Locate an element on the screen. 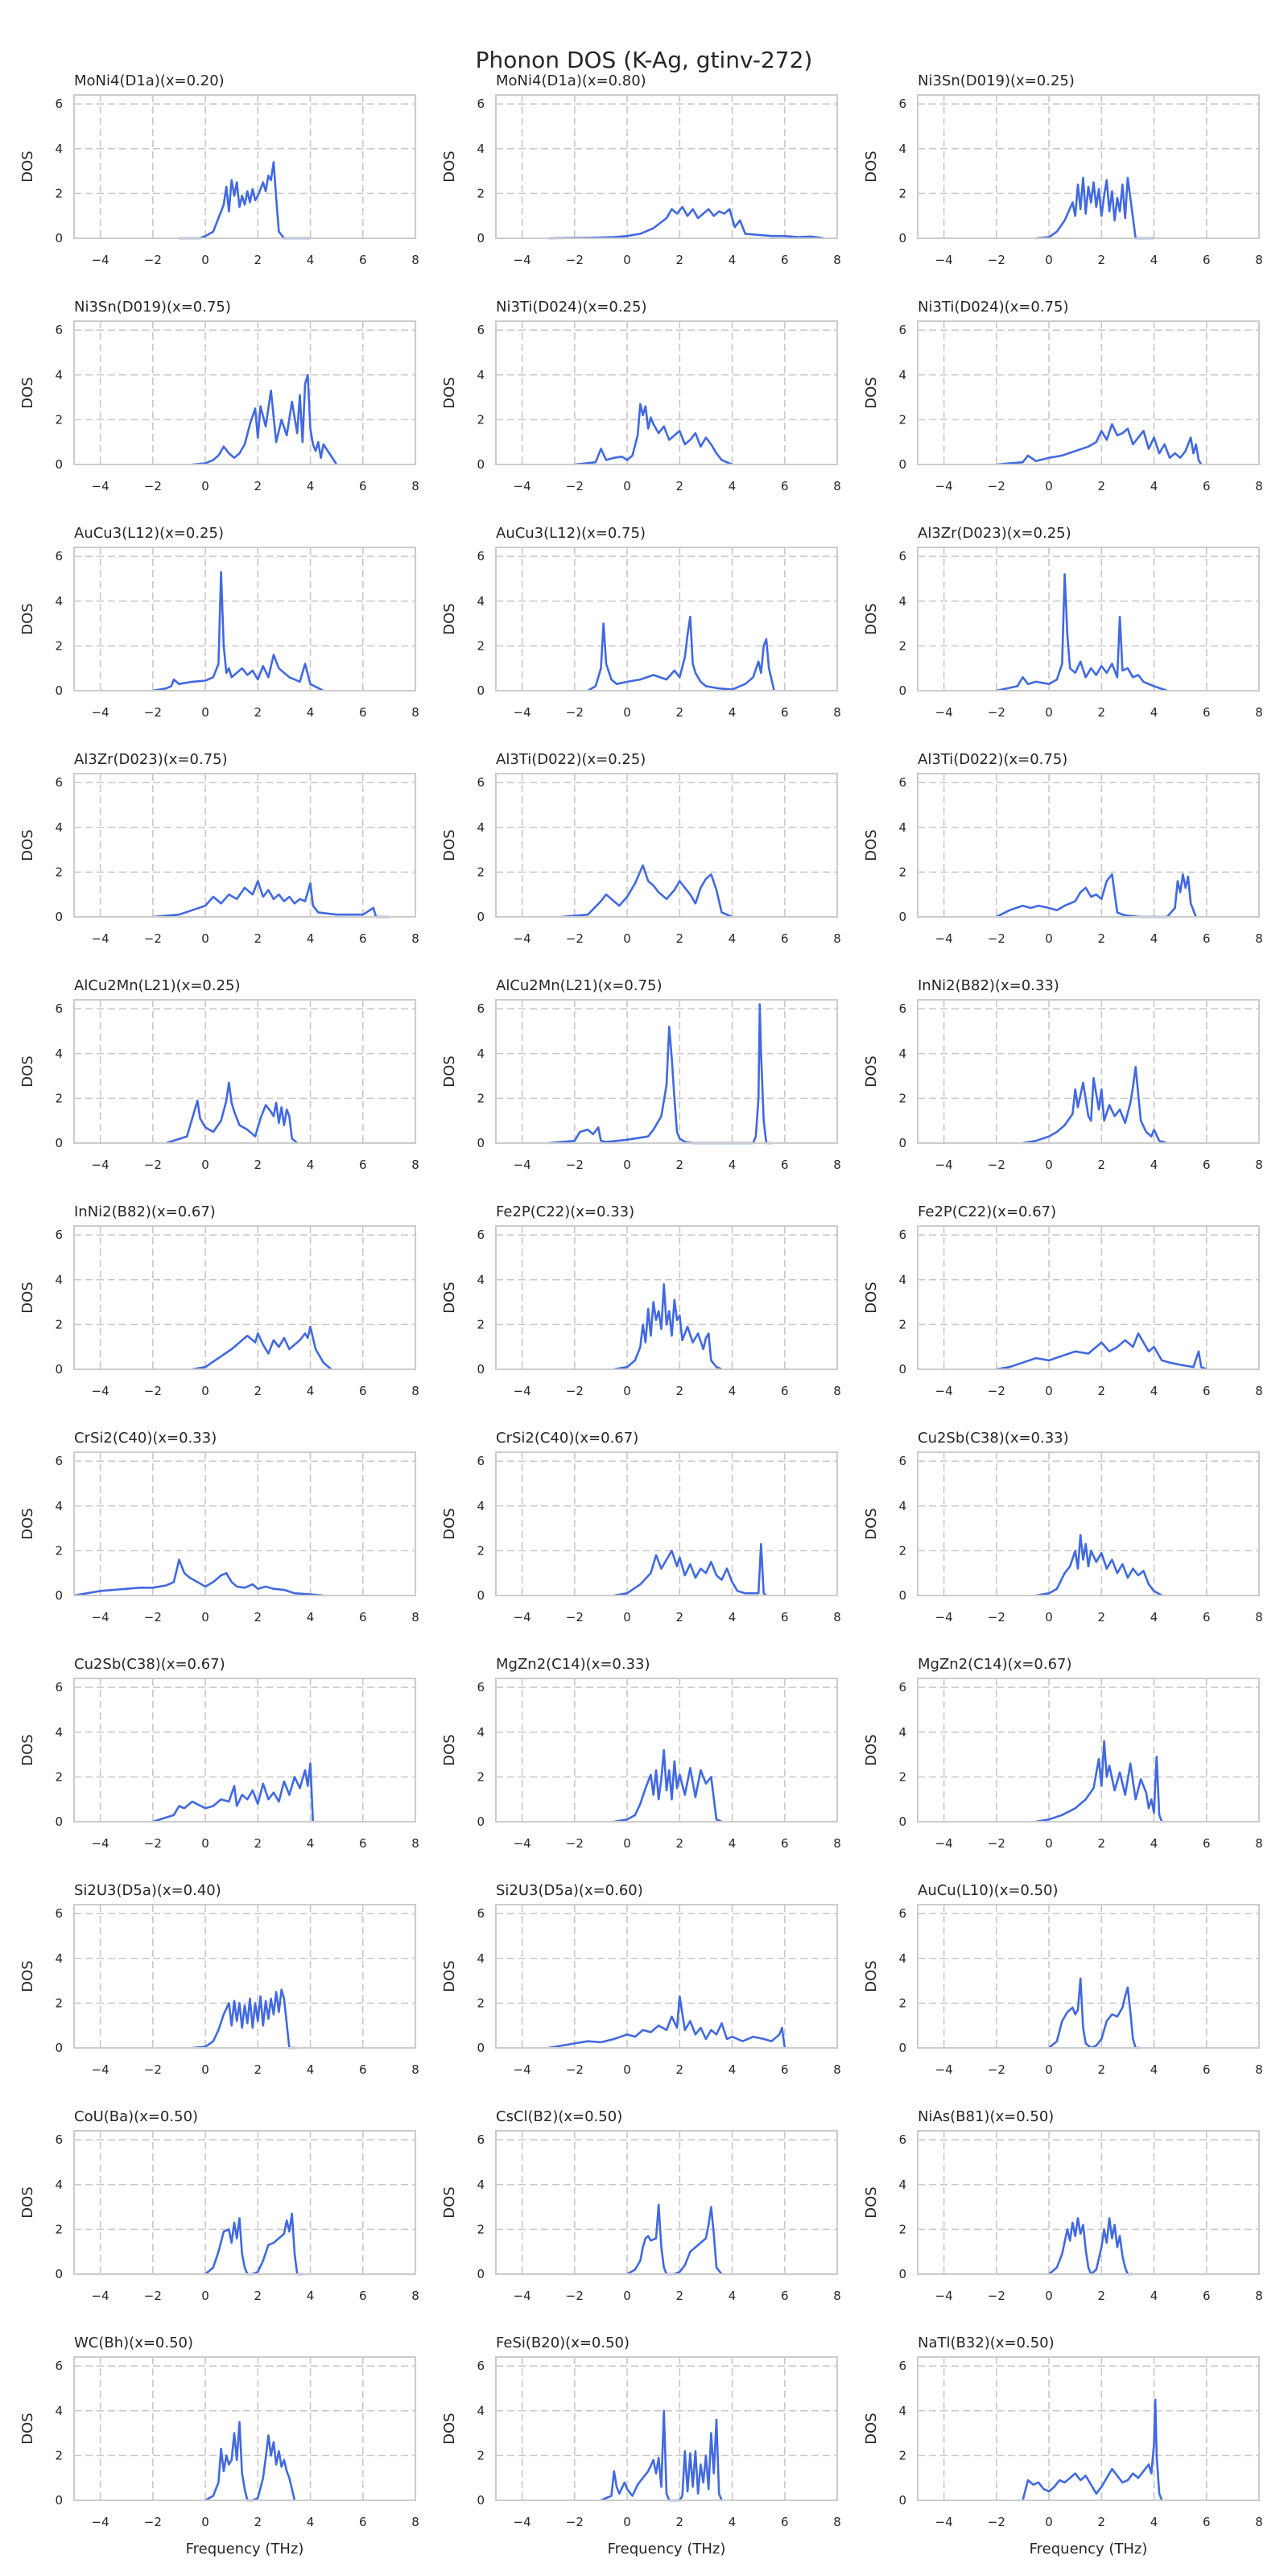  panel-title: Ni3Sn(D019)(x=0.25) is located at coordinates (996, 80).